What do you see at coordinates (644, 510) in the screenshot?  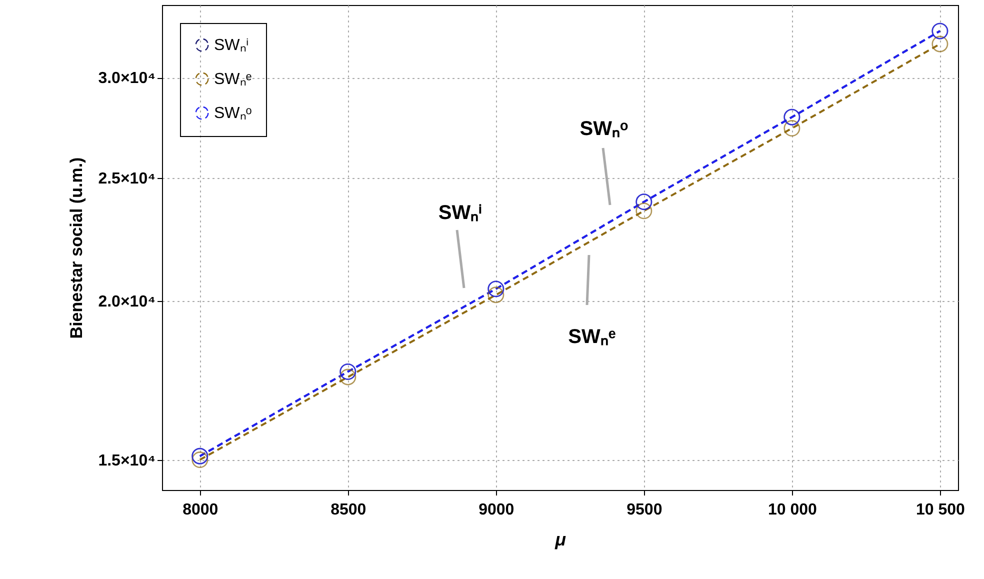 I see `x-tick-label: 9500` at bounding box center [644, 510].